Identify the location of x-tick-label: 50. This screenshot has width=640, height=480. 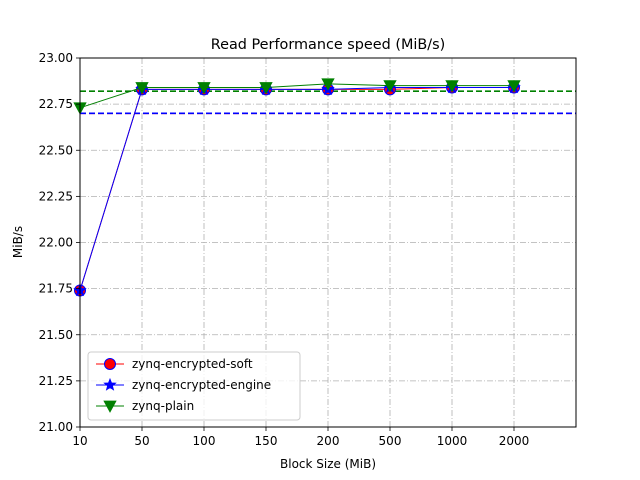
(141, 441).